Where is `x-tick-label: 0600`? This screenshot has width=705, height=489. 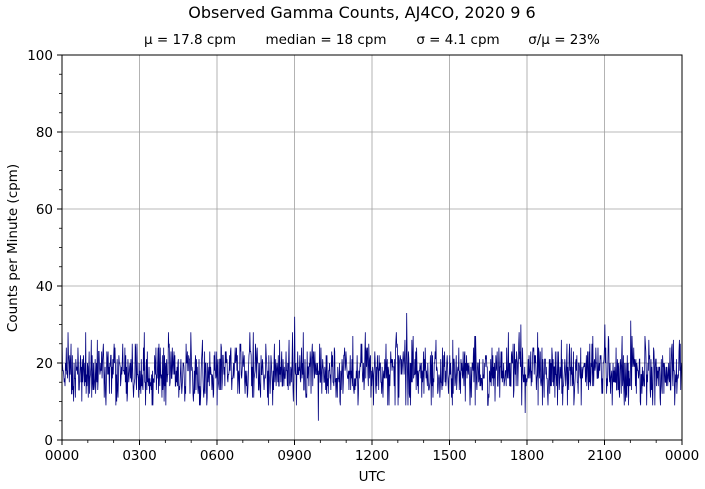 x-tick-label: 0600 is located at coordinates (217, 456).